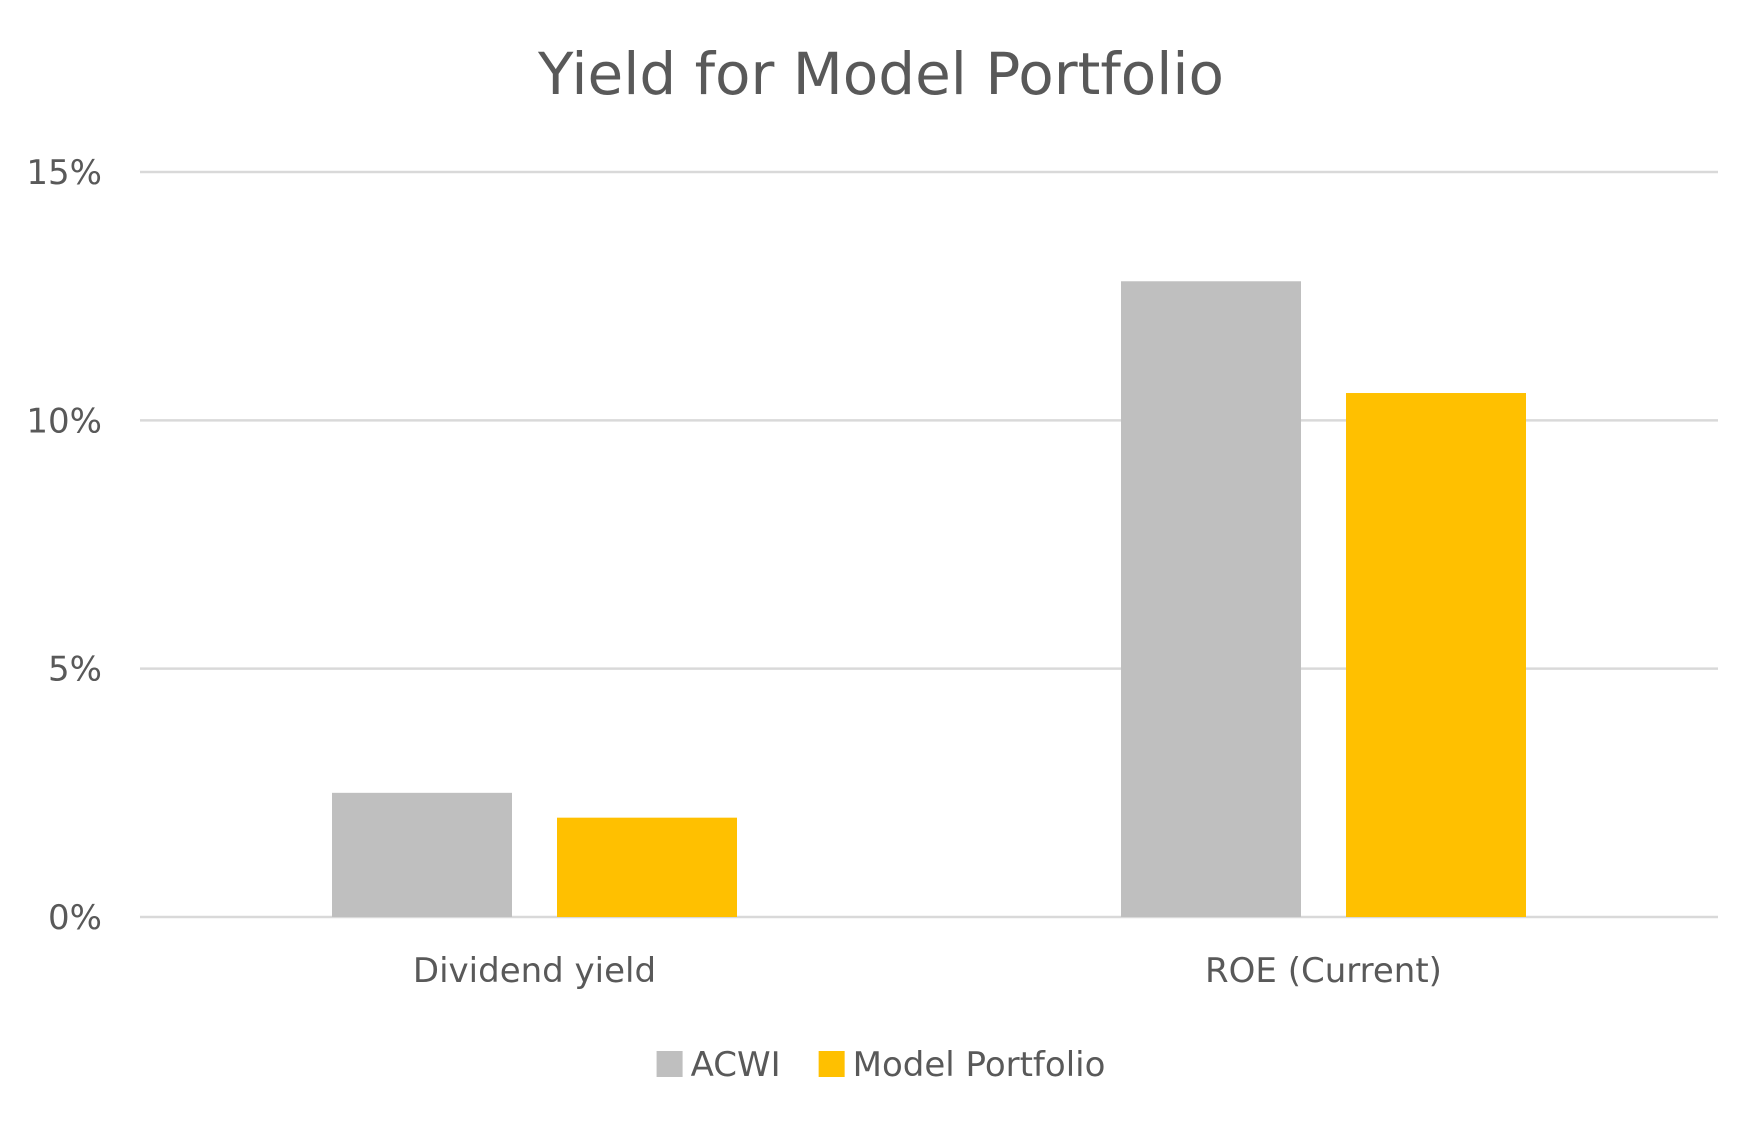 This screenshot has height=1125, width=1763. Describe the element at coordinates (75, 918) in the screenshot. I see `y-tick-label: 0%` at that location.